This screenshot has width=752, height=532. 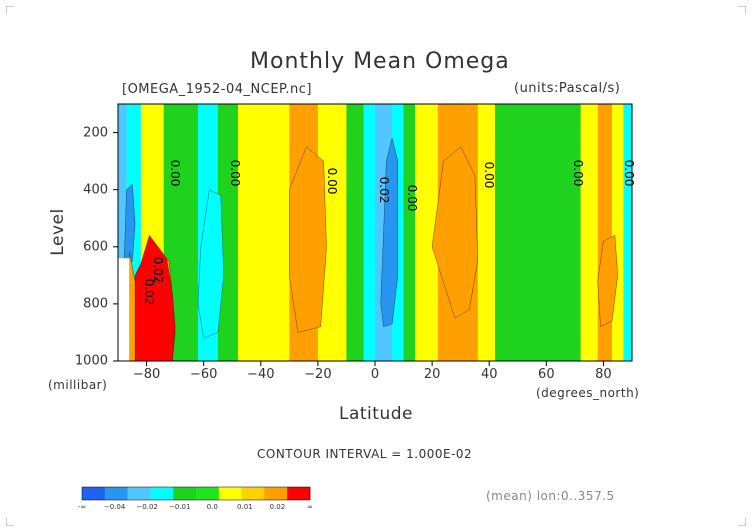 What do you see at coordinates (114, 507) in the screenshot?
I see `colorbar-label: −0.04` at bounding box center [114, 507].